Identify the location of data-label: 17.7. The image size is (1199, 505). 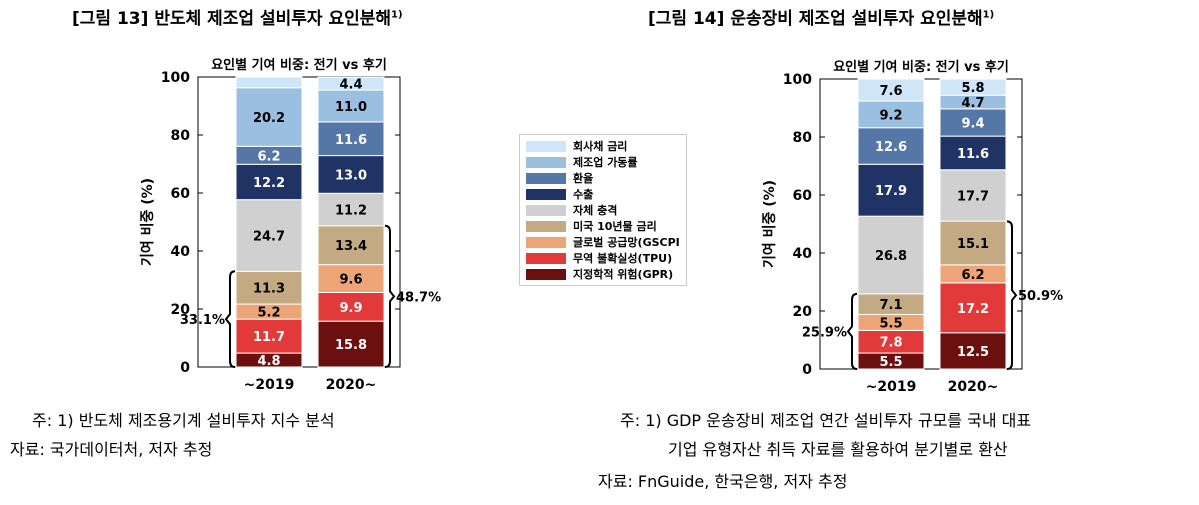
(973, 196).